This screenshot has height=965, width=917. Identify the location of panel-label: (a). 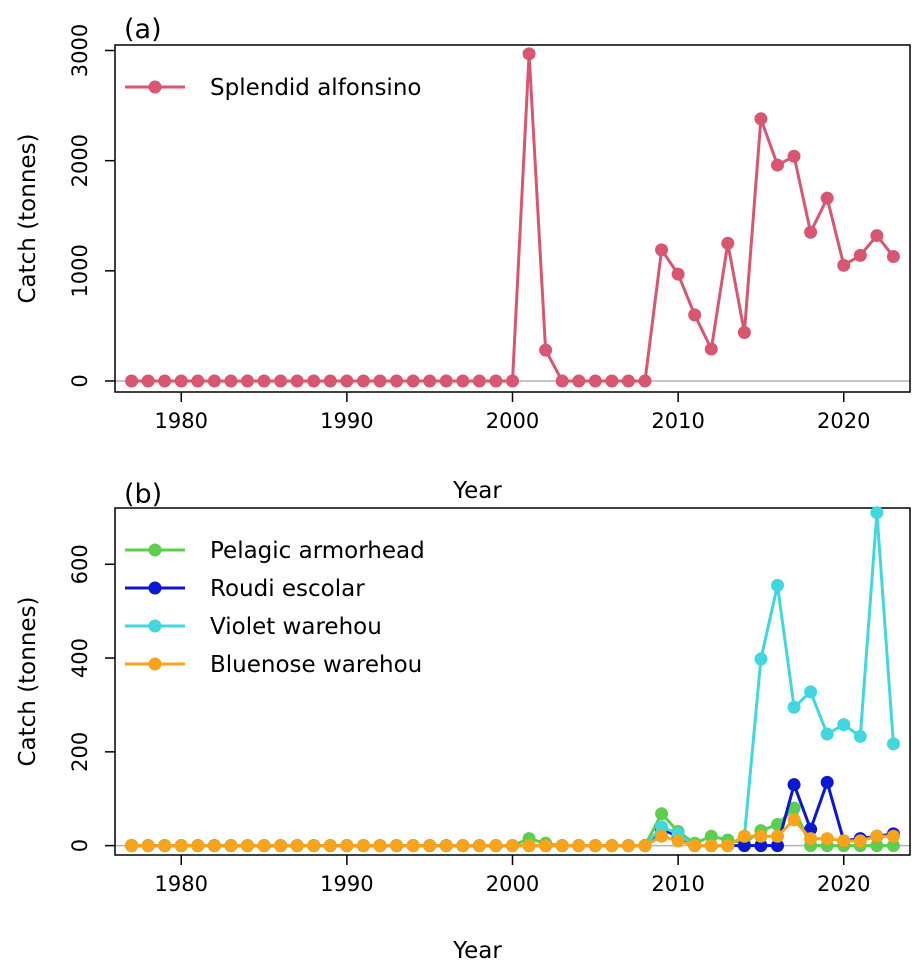
(143, 29).